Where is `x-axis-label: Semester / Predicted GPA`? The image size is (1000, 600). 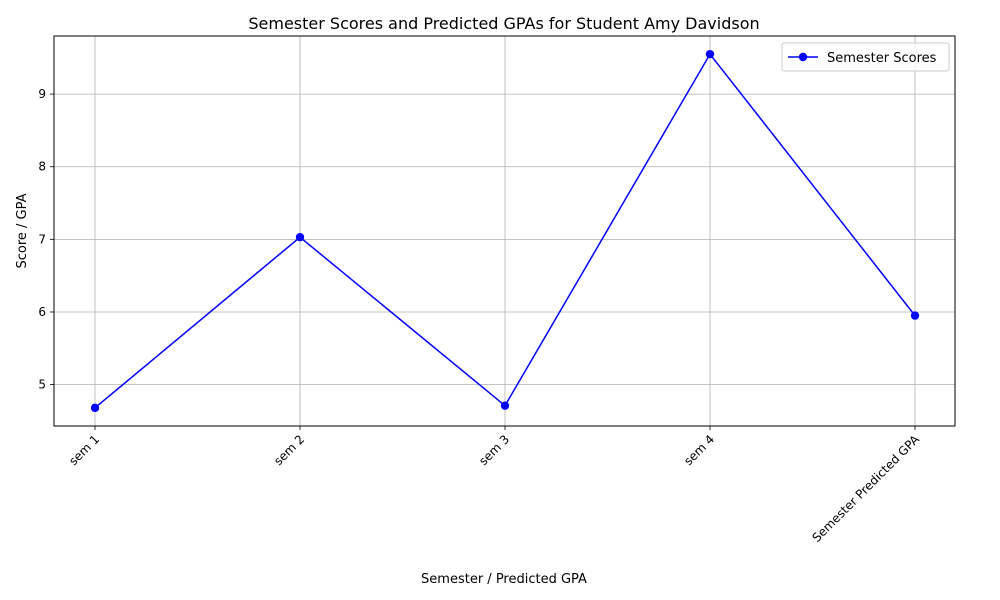
x-axis-label: Semester / Predicted GPA is located at coordinates (504, 579).